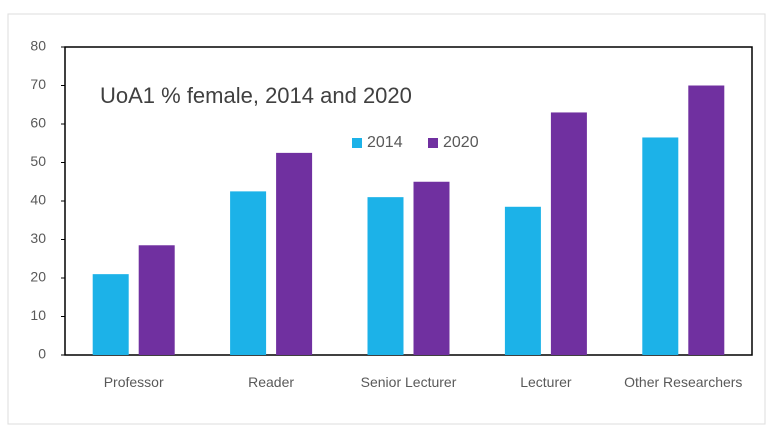  What do you see at coordinates (408, 382) in the screenshot?
I see `x-tick-label: Senior Lecturer` at bounding box center [408, 382].